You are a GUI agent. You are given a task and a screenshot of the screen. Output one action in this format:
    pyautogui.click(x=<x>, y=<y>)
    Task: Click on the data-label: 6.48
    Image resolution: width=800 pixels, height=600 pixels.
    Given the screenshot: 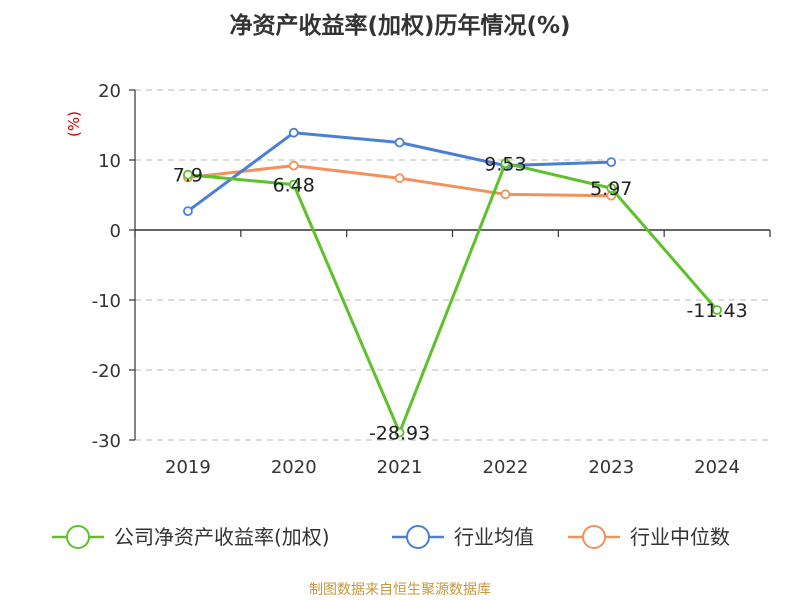 What is the action you would take?
    pyautogui.click(x=294, y=186)
    